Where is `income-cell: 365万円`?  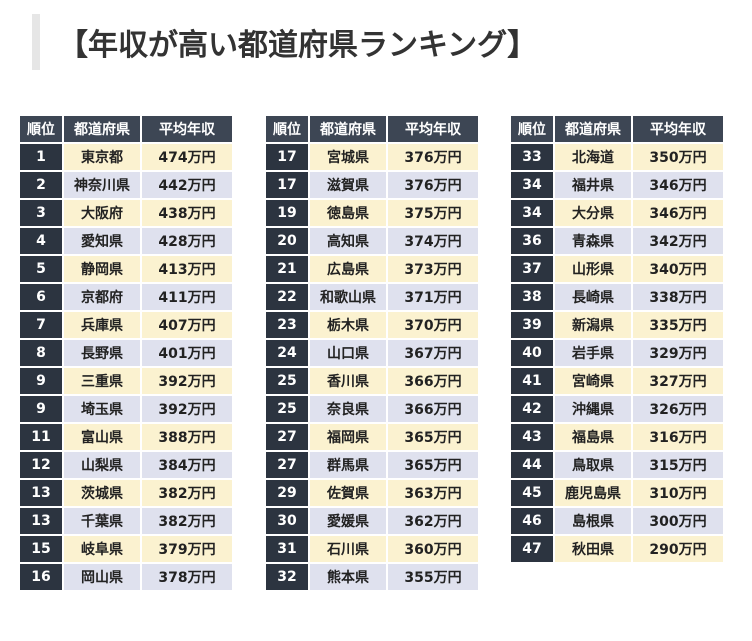 income-cell: 365万円 is located at coordinates (433, 436).